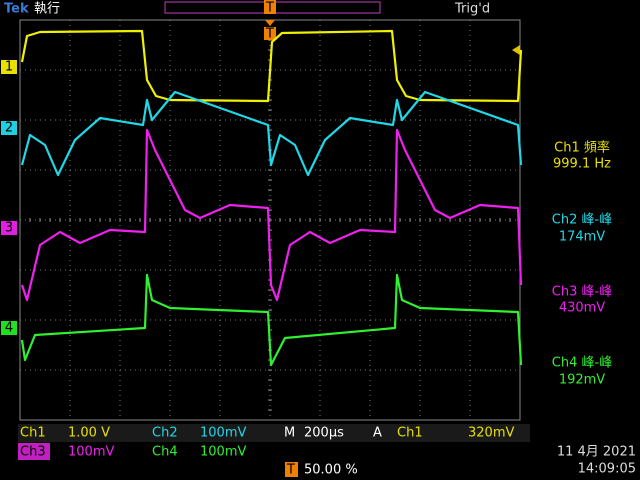 The width and height of the screenshot is (640, 480). Describe the element at coordinates (582, 229) in the screenshot. I see `measurement-ch2: Ch2 峰-峰 174mV` at that location.